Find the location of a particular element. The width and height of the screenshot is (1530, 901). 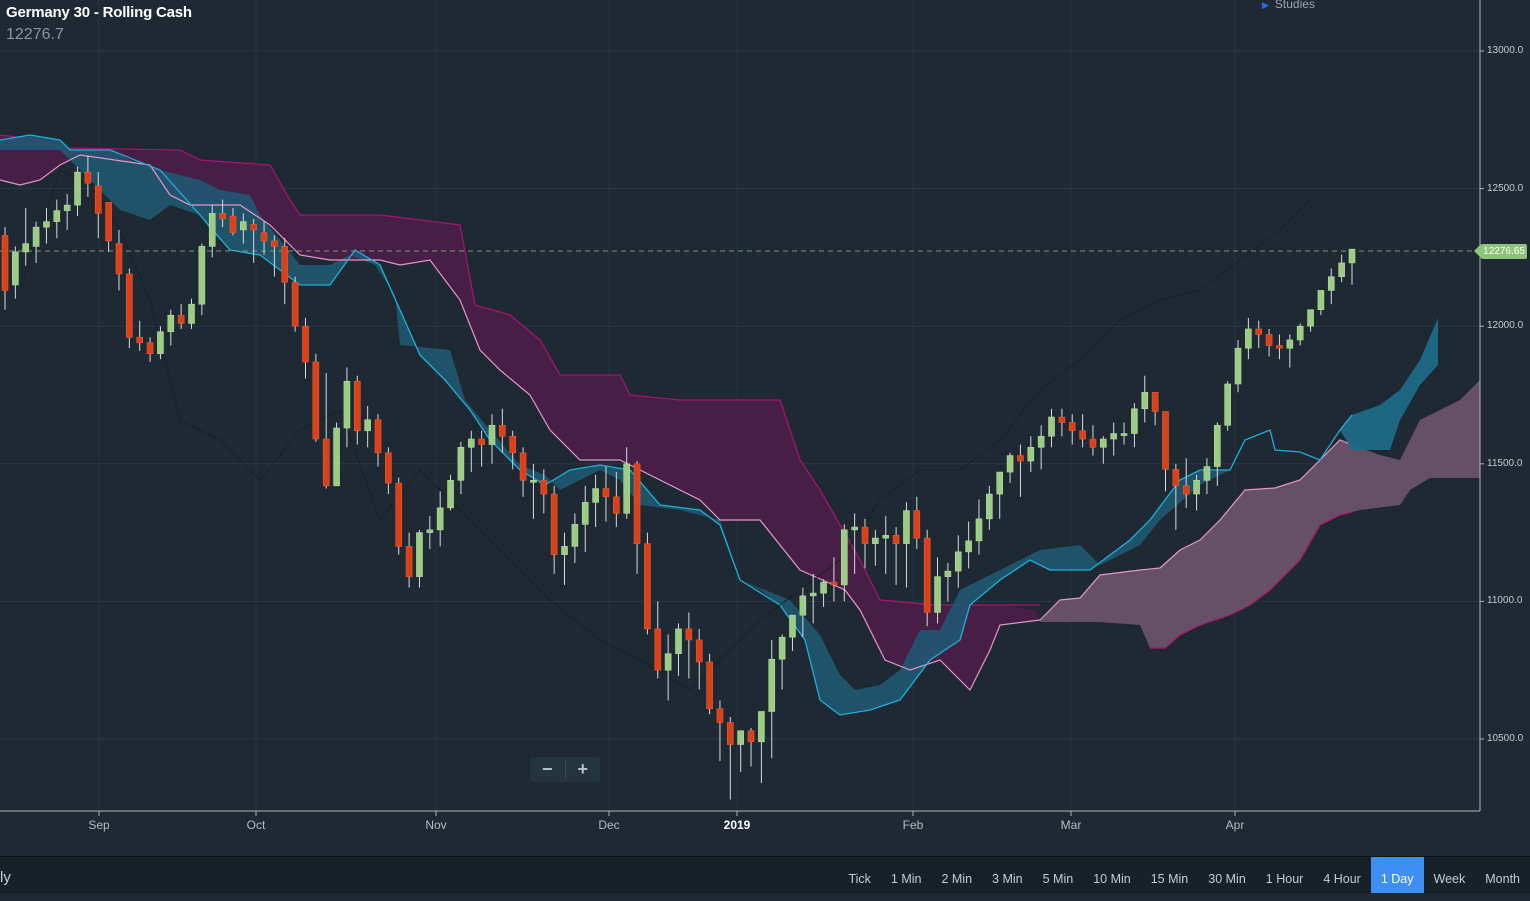

timeframe-5-min: 5 Min is located at coordinates (1058, 879).